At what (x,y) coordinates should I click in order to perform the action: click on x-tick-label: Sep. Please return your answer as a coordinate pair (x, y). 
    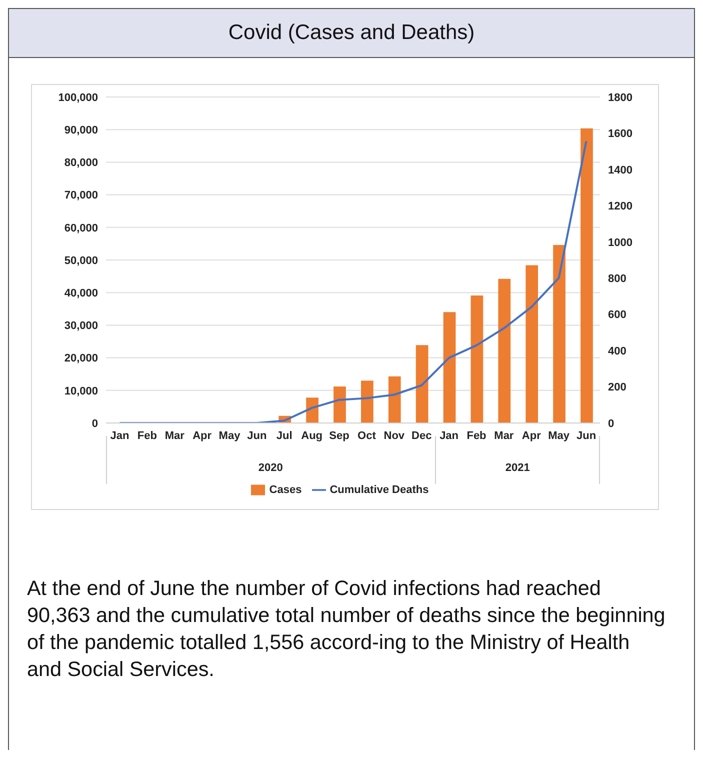
    Looking at the image, I should click on (339, 436).